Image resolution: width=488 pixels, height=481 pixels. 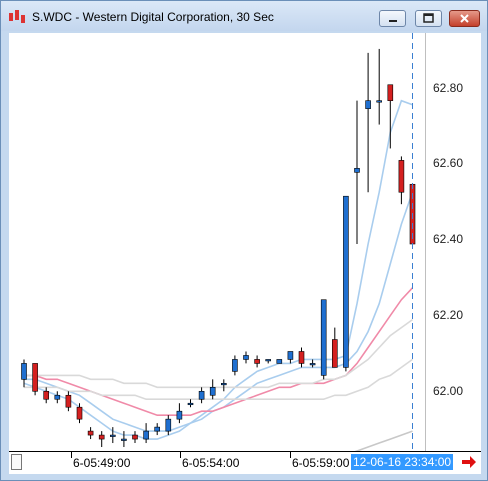 I want to click on minimize-button, so click(x=392, y=18).